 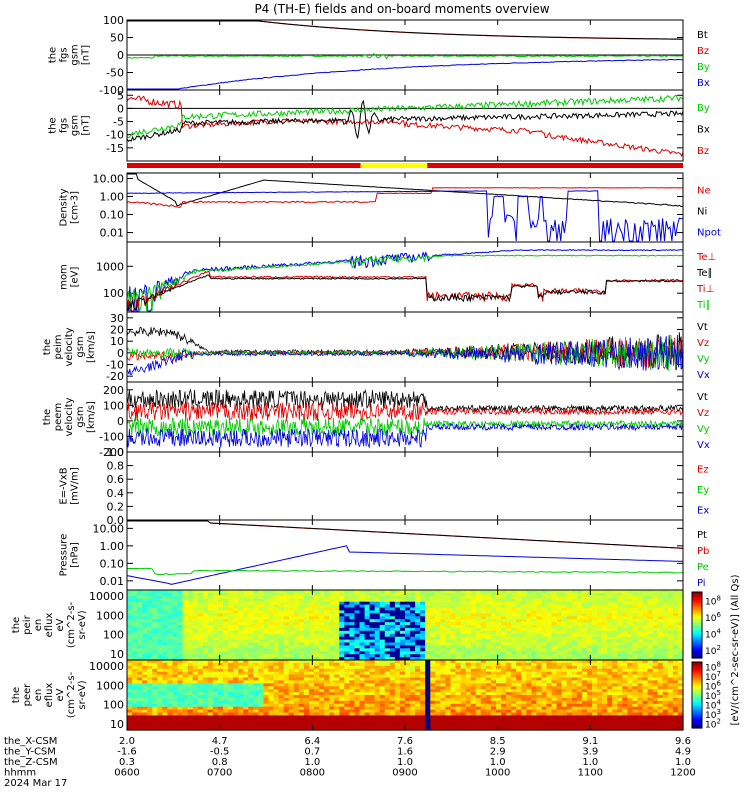 What do you see at coordinates (405, 74) in the screenshot?
I see `bx-series` at bounding box center [405, 74].